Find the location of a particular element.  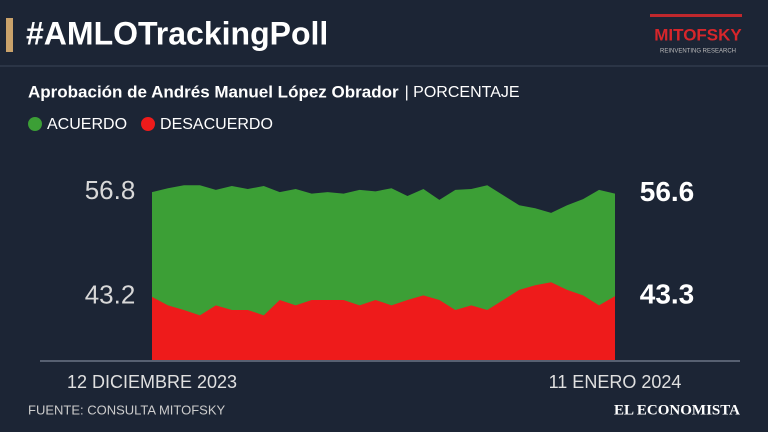

source: FUENTE: CONSULTA MITOFSKY is located at coordinates (127, 409).